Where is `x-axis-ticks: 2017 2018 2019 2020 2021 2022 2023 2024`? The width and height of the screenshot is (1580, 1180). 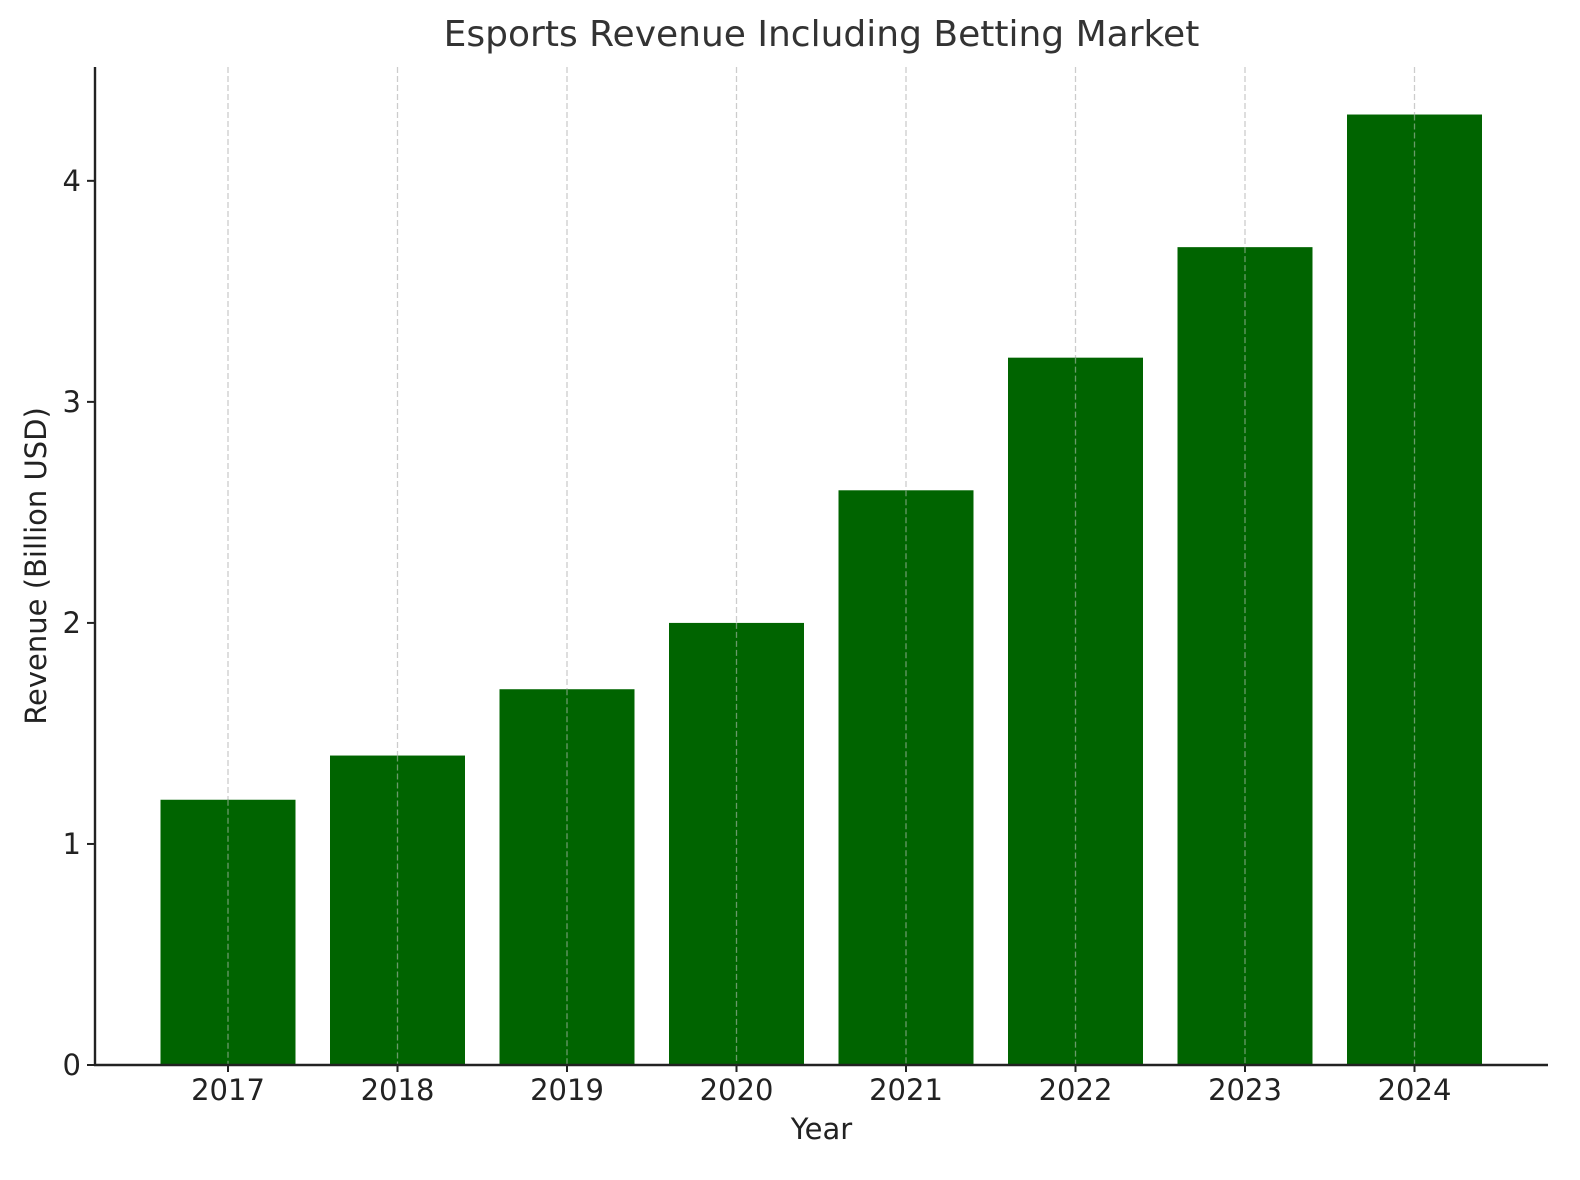 x-axis-ticks: 2017 2018 2019 2020 2021 2022 2023 2024 is located at coordinates (821, 1086).